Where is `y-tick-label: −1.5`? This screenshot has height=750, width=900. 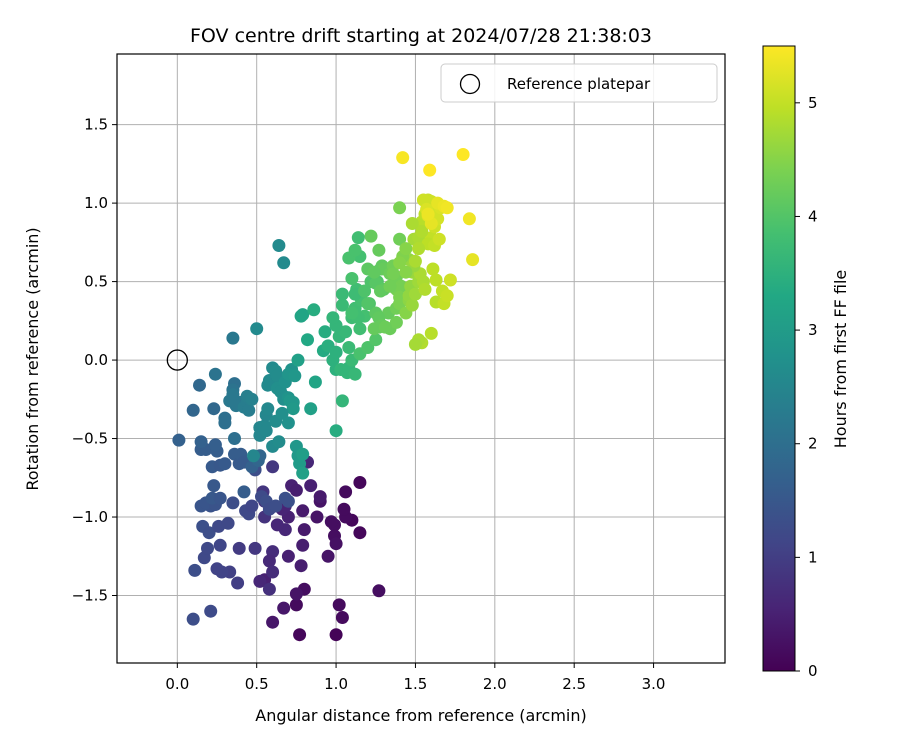 y-tick-label: −1.5 is located at coordinates (90, 596).